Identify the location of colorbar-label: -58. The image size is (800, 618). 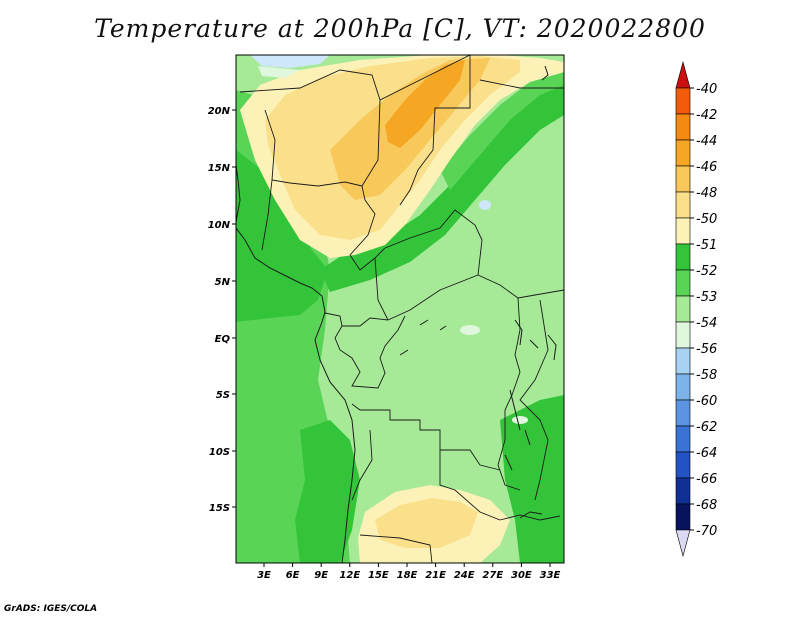
(706, 375).